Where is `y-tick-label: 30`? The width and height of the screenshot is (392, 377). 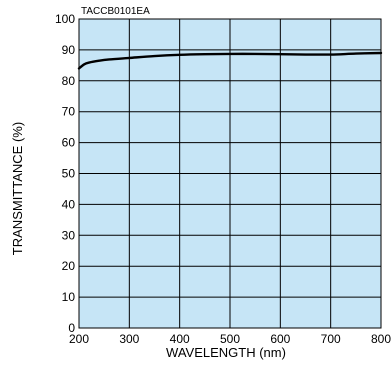
y-tick-label: 30 is located at coordinates (69, 235).